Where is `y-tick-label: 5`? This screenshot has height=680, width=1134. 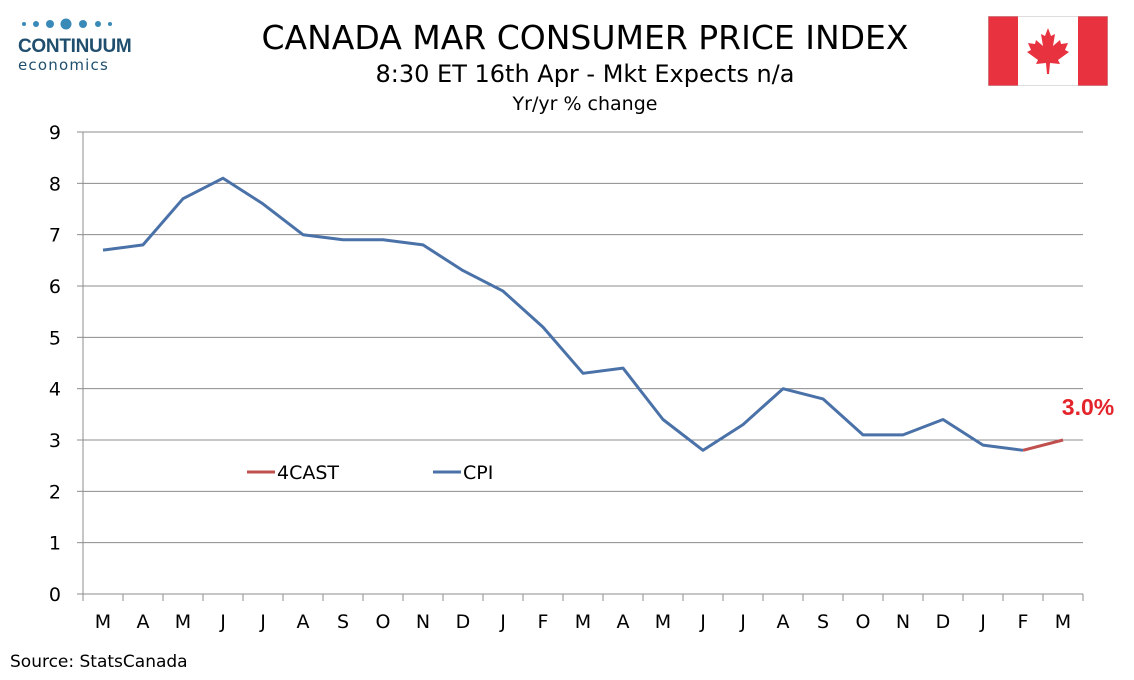
y-tick-label: 5 is located at coordinates (55, 338).